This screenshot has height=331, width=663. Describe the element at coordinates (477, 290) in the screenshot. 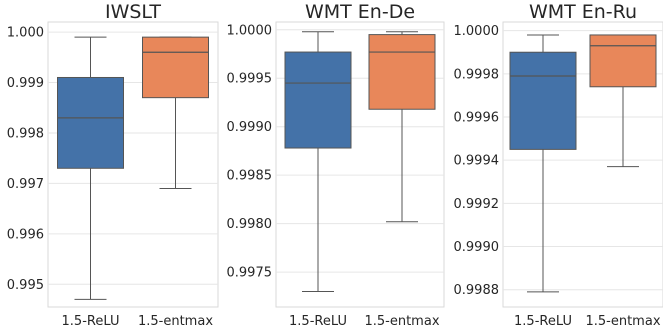

I see `y-tick-label: 0.9988` at that location.